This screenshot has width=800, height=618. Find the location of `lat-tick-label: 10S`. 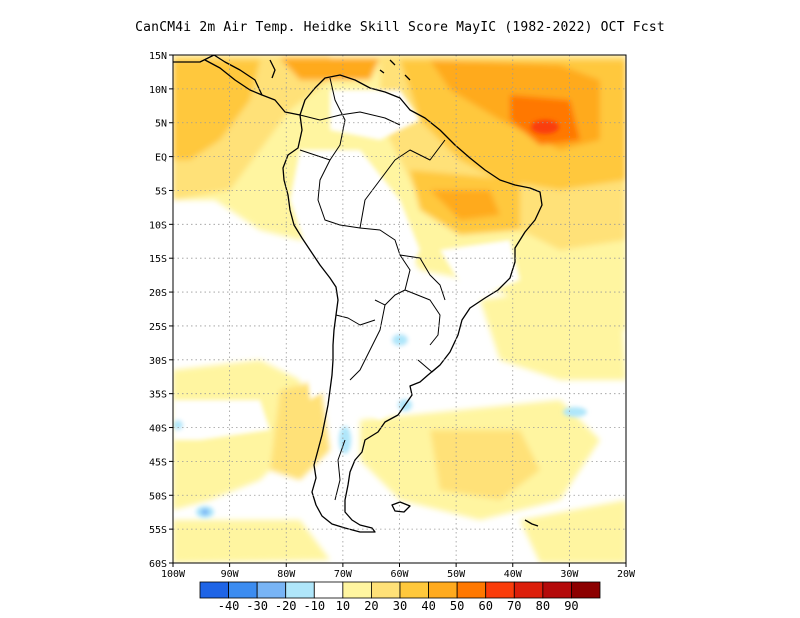

lat-tick-label: 10S is located at coordinates (158, 225).